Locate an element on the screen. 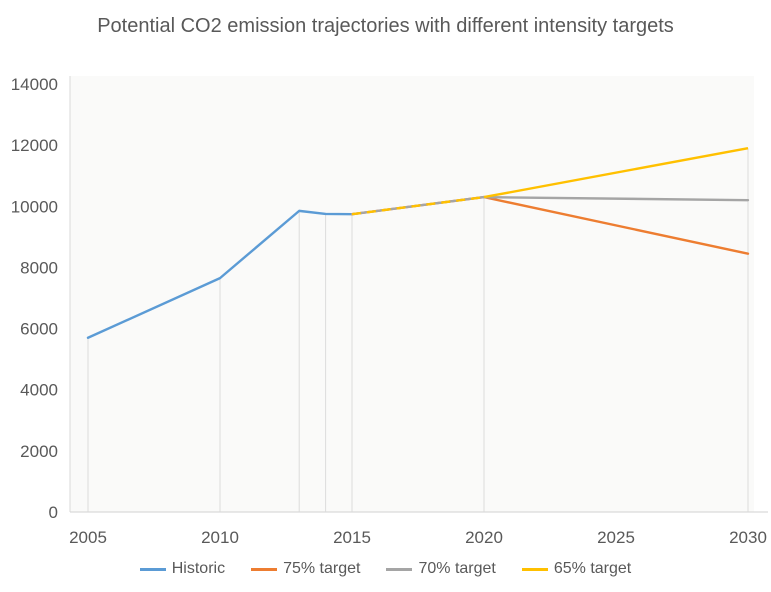 This screenshot has height=592, width=771. y-tick-label: 12000 is located at coordinates (34, 145).